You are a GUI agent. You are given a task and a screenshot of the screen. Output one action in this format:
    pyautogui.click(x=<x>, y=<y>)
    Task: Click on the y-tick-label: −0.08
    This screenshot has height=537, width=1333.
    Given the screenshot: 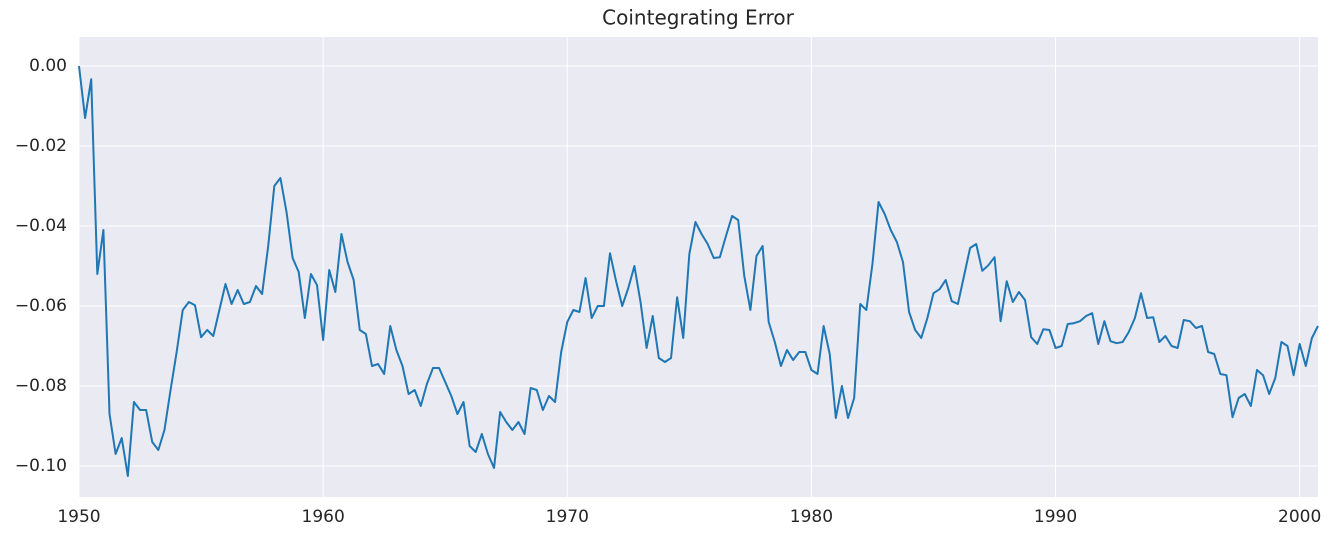 What is the action you would take?
    pyautogui.click(x=41, y=386)
    